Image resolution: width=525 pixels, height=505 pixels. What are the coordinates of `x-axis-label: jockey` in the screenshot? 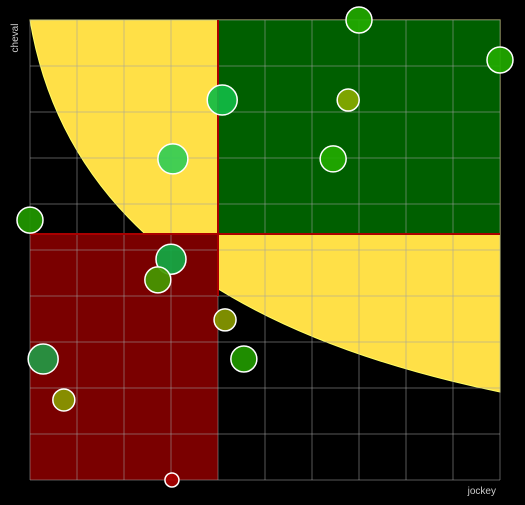 It's located at (481, 491).